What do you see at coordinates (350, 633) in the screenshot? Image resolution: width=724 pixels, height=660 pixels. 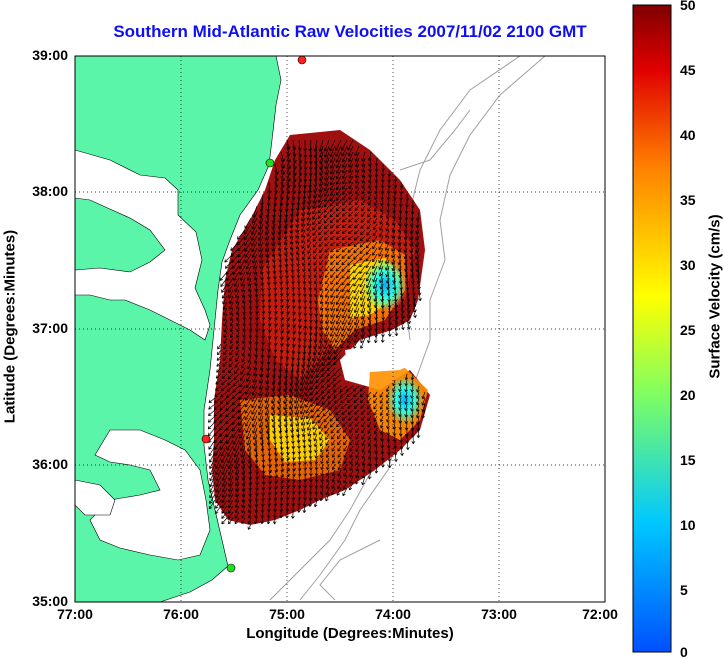 I see `x-axis-label: Longitude (Degrees:Minutes)` at bounding box center [350, 633].